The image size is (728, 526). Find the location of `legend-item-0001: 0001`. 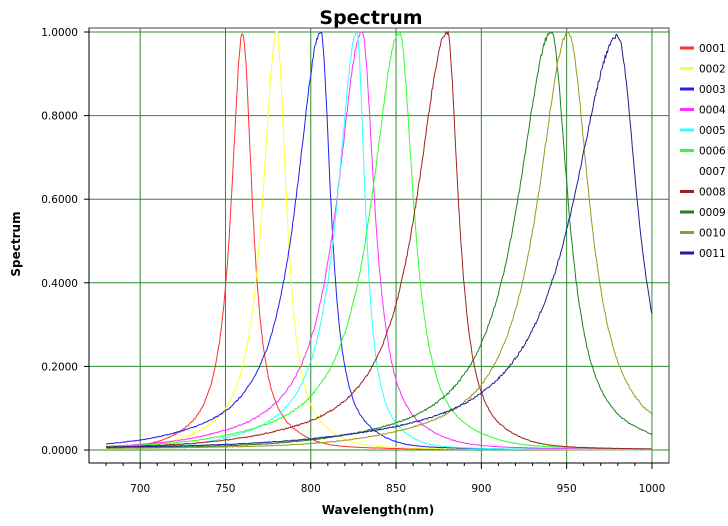

legend-item-0001: 0001 is located at coordinates (703, 49).